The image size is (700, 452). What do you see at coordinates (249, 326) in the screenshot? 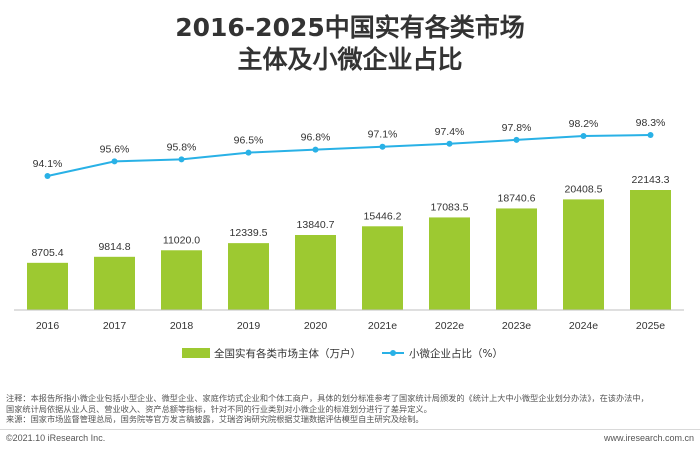
I see `x-tick-label: 2019` at bounding box center [249, 326].